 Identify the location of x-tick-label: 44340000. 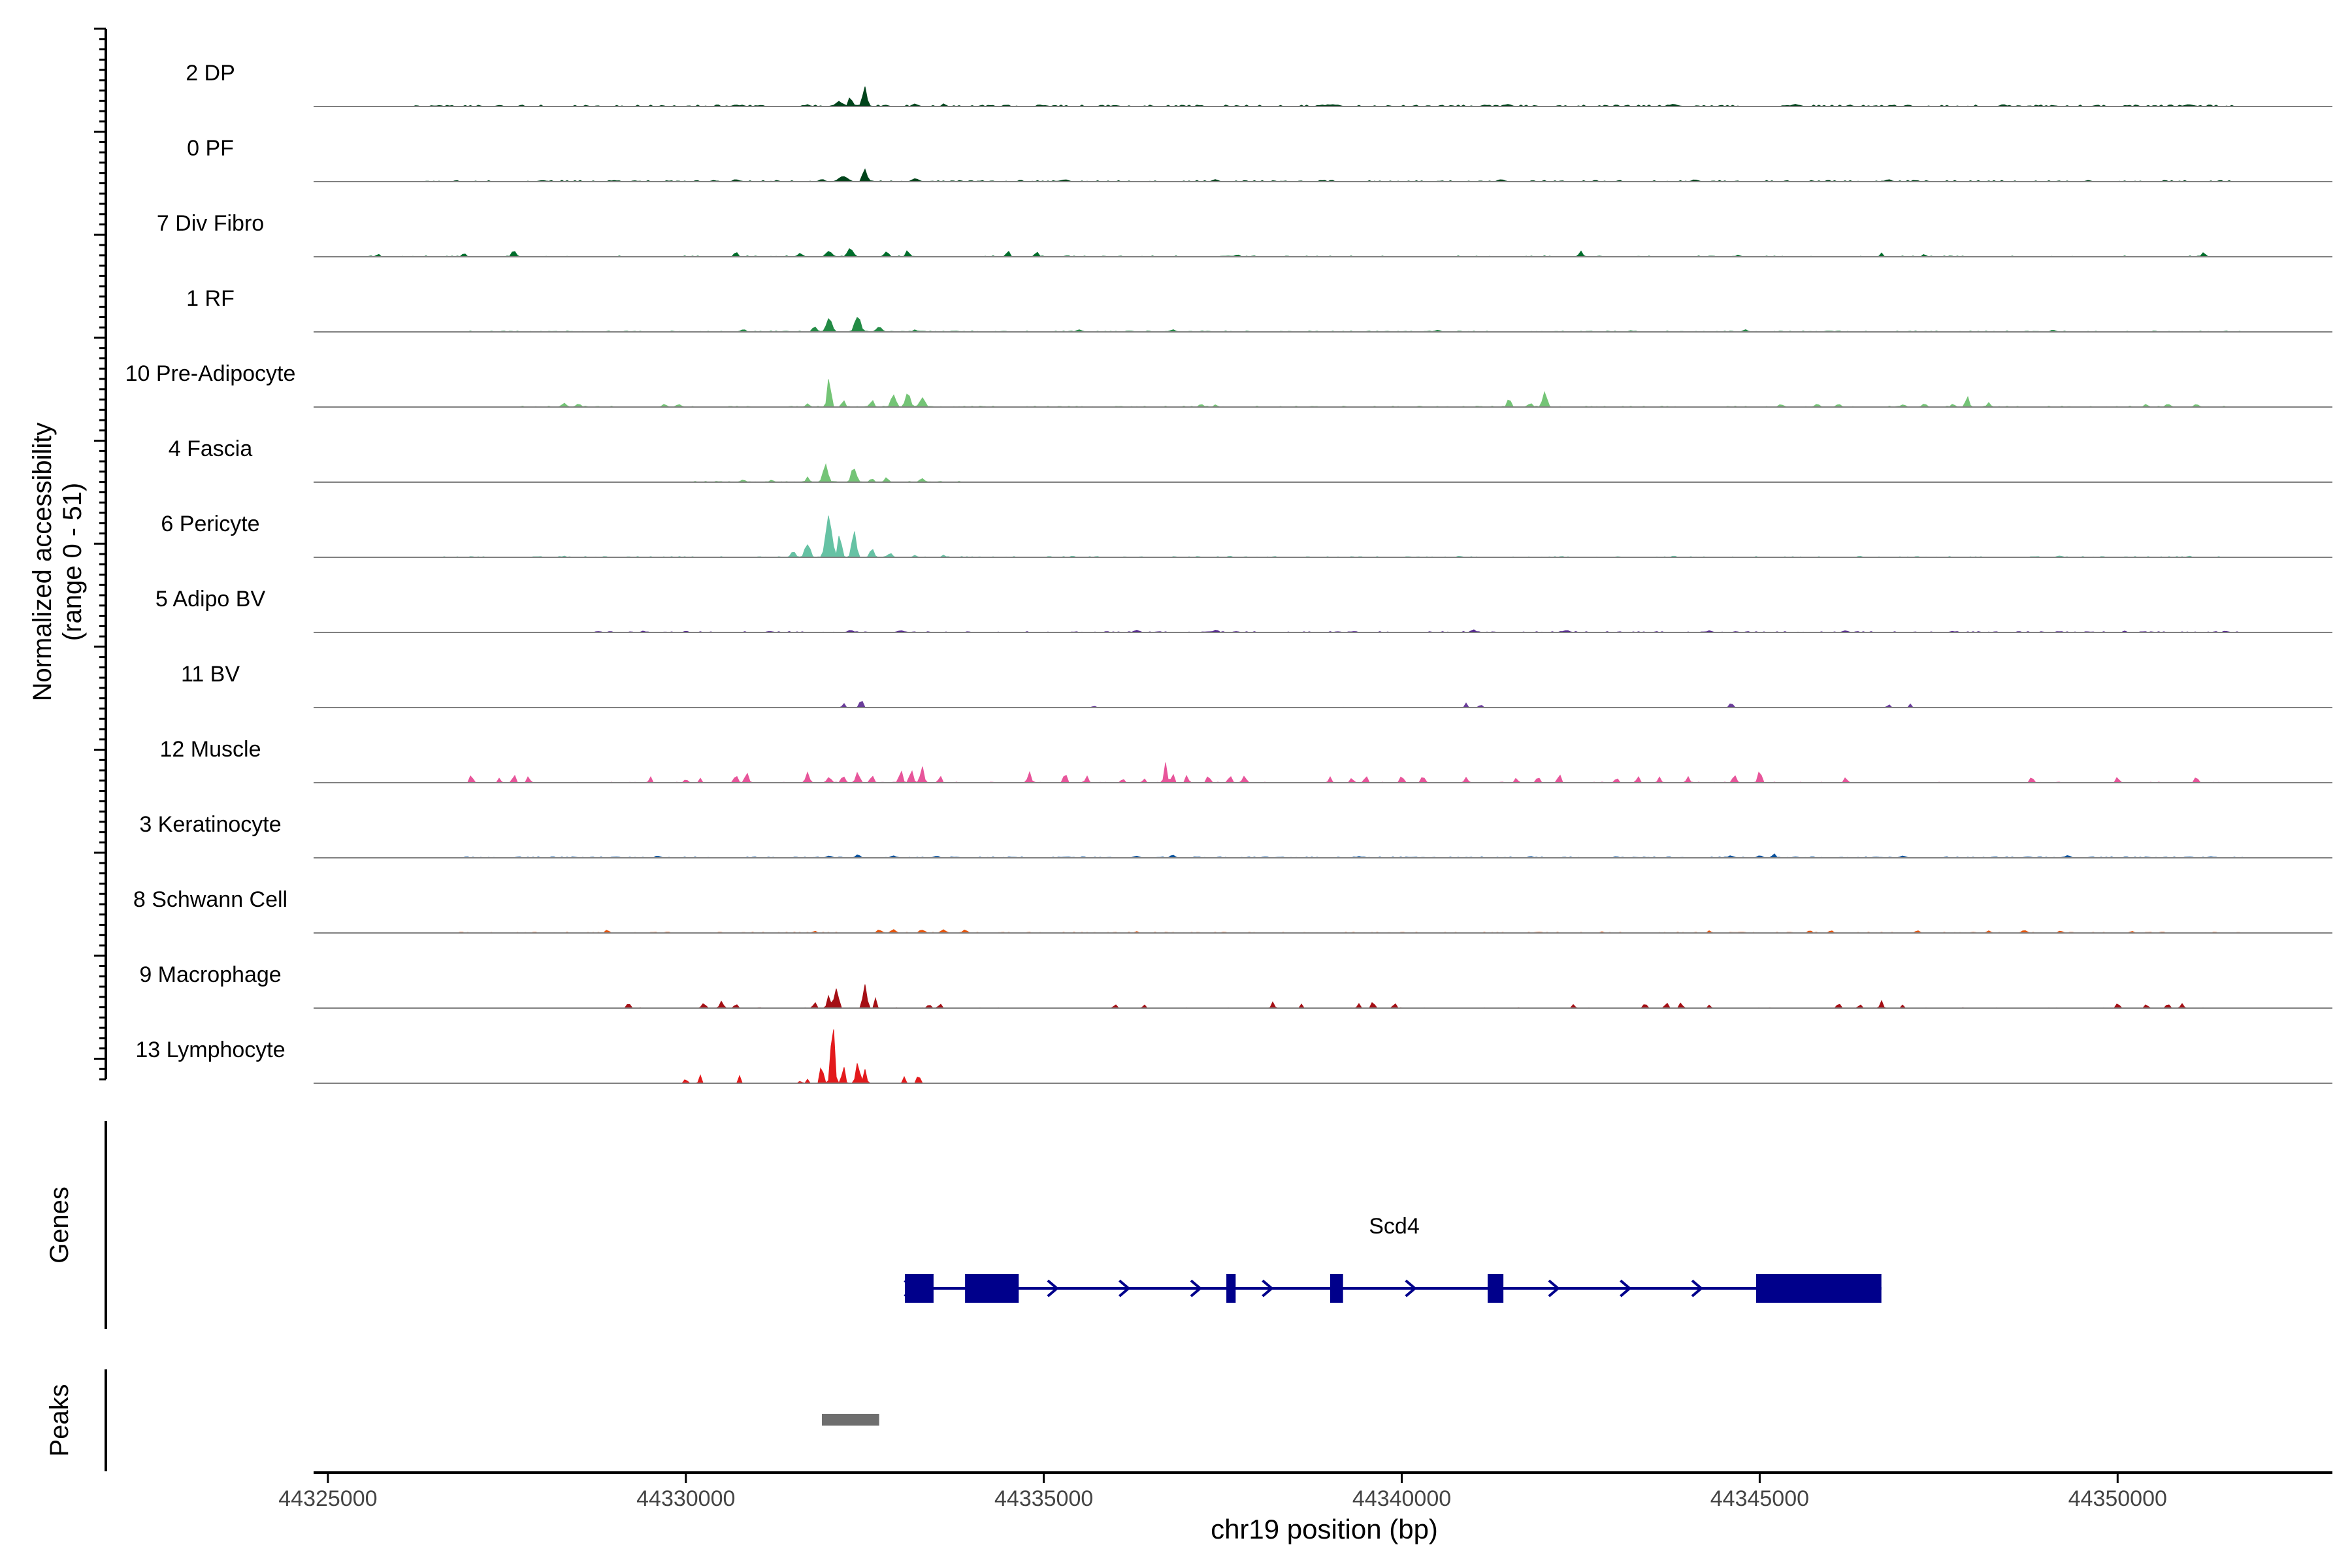
(1401, 1498).